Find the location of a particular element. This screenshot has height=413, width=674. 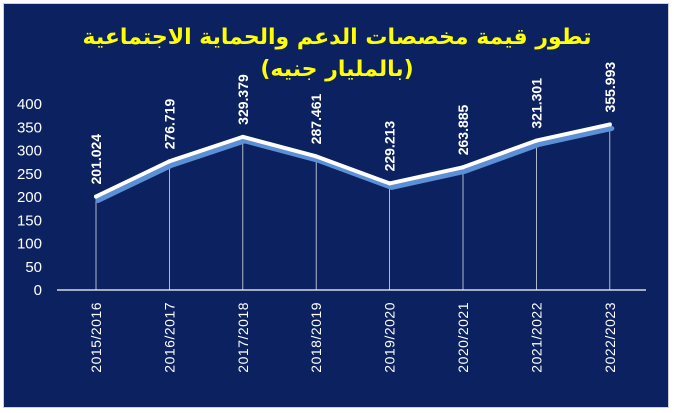

data-label: 201.024 is located at coordinates (96, 159).